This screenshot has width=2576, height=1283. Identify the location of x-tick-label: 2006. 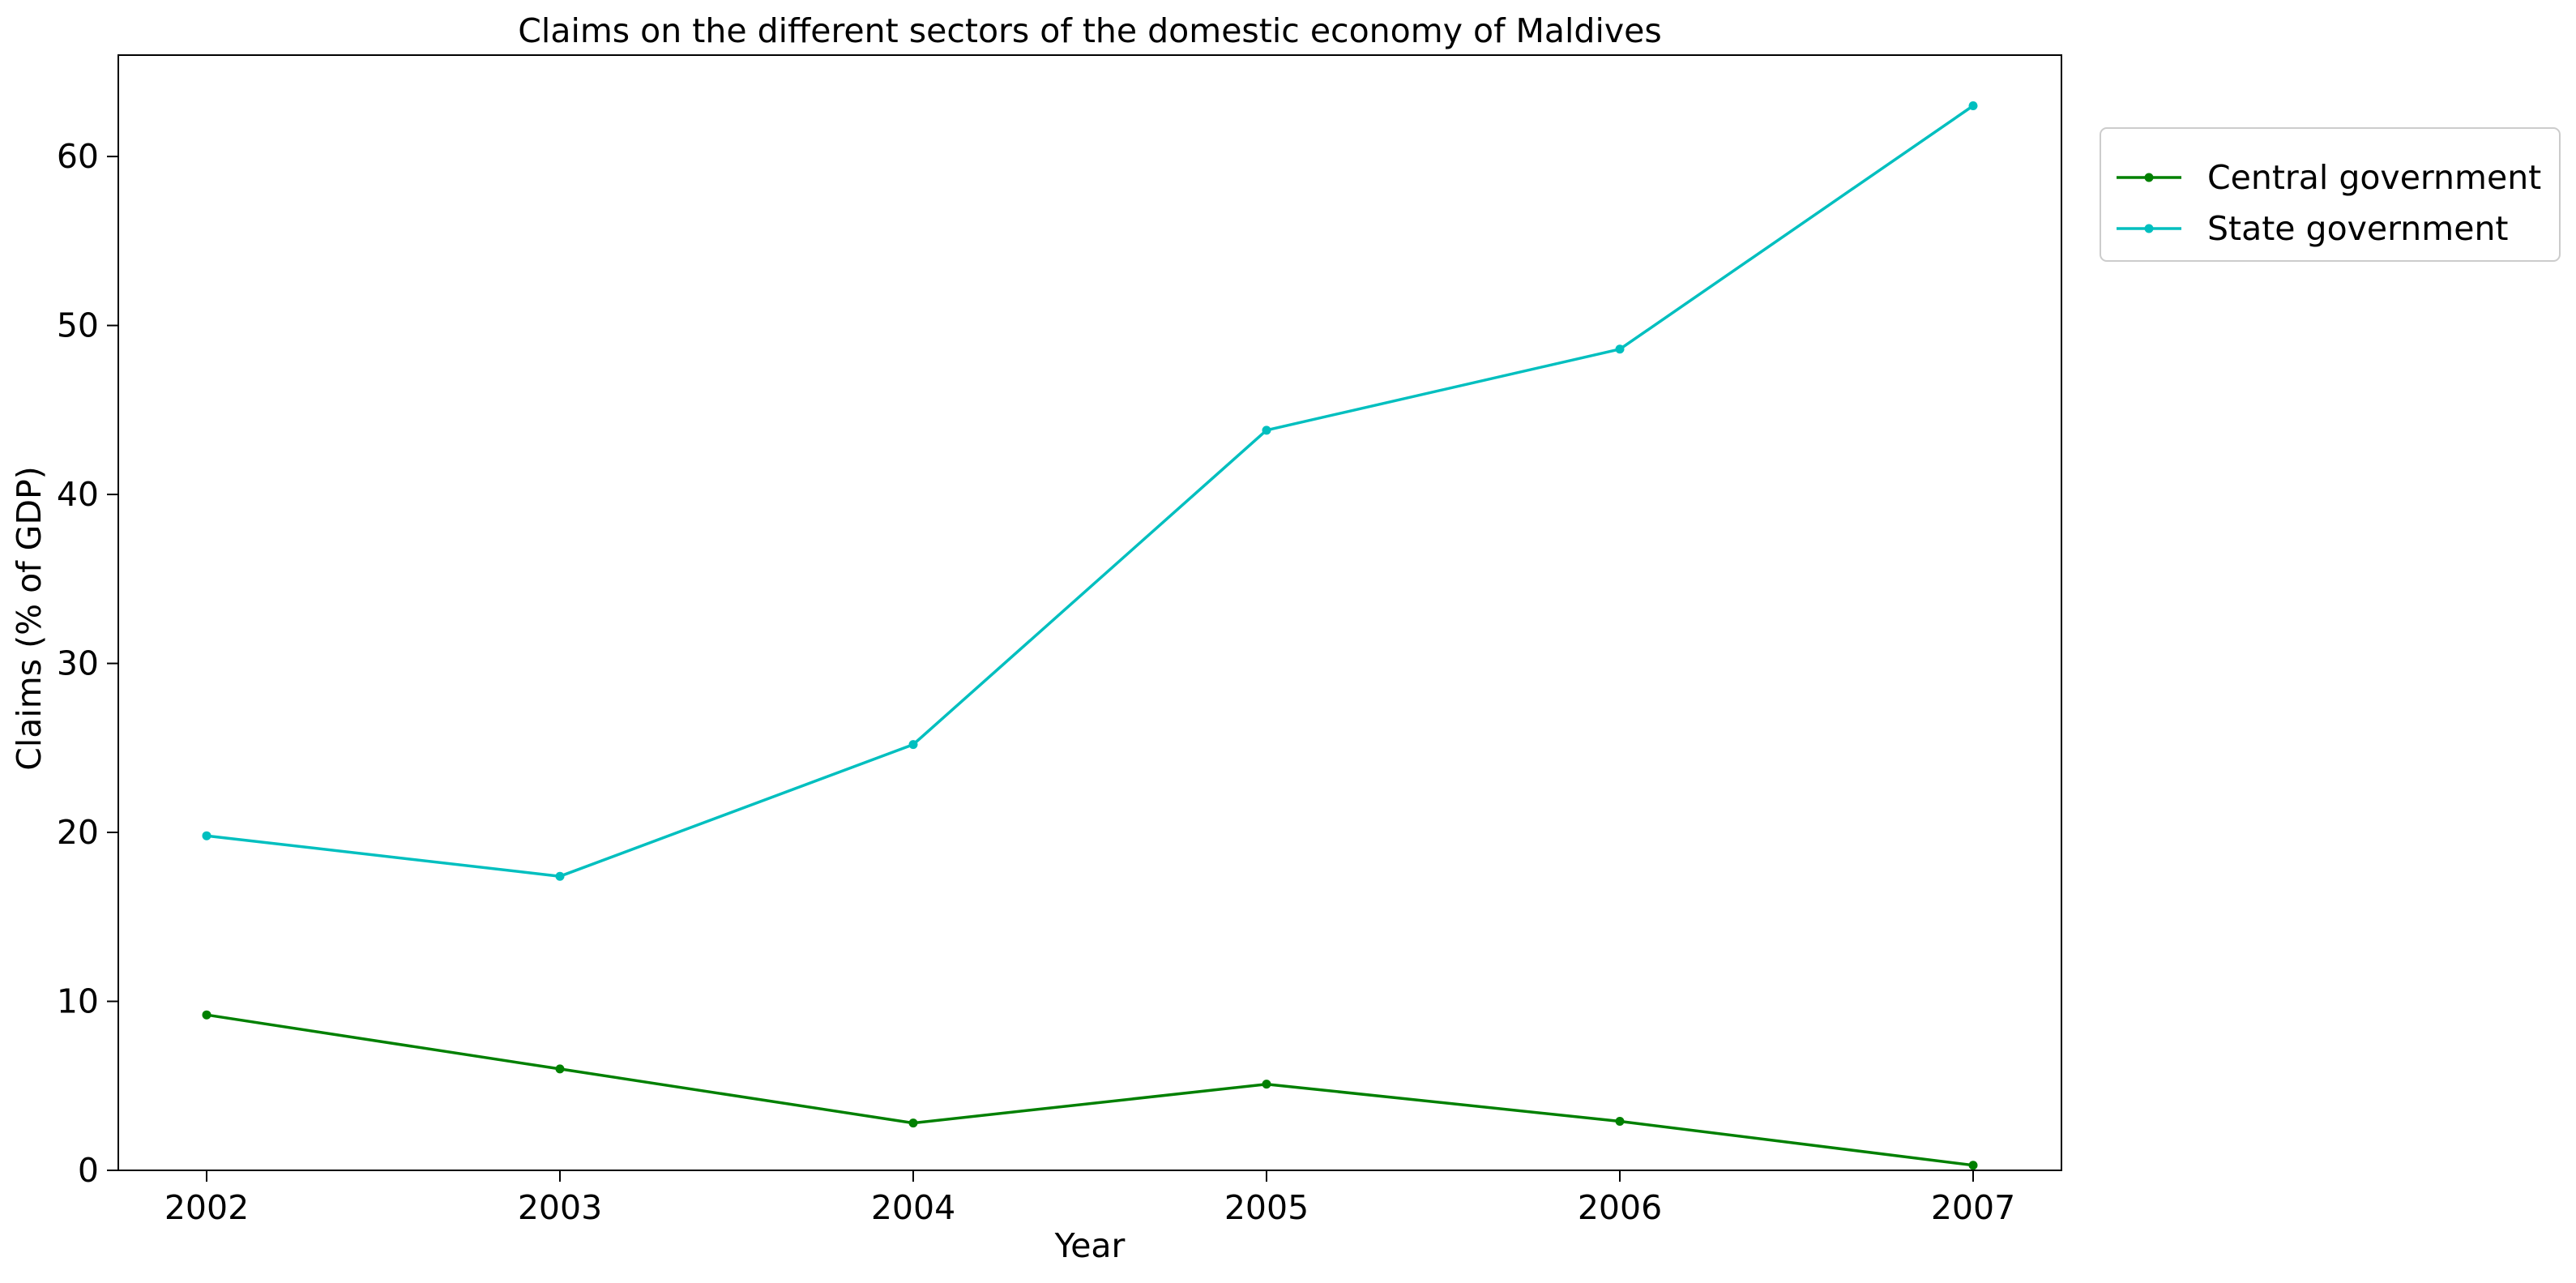
(1620, 1207).